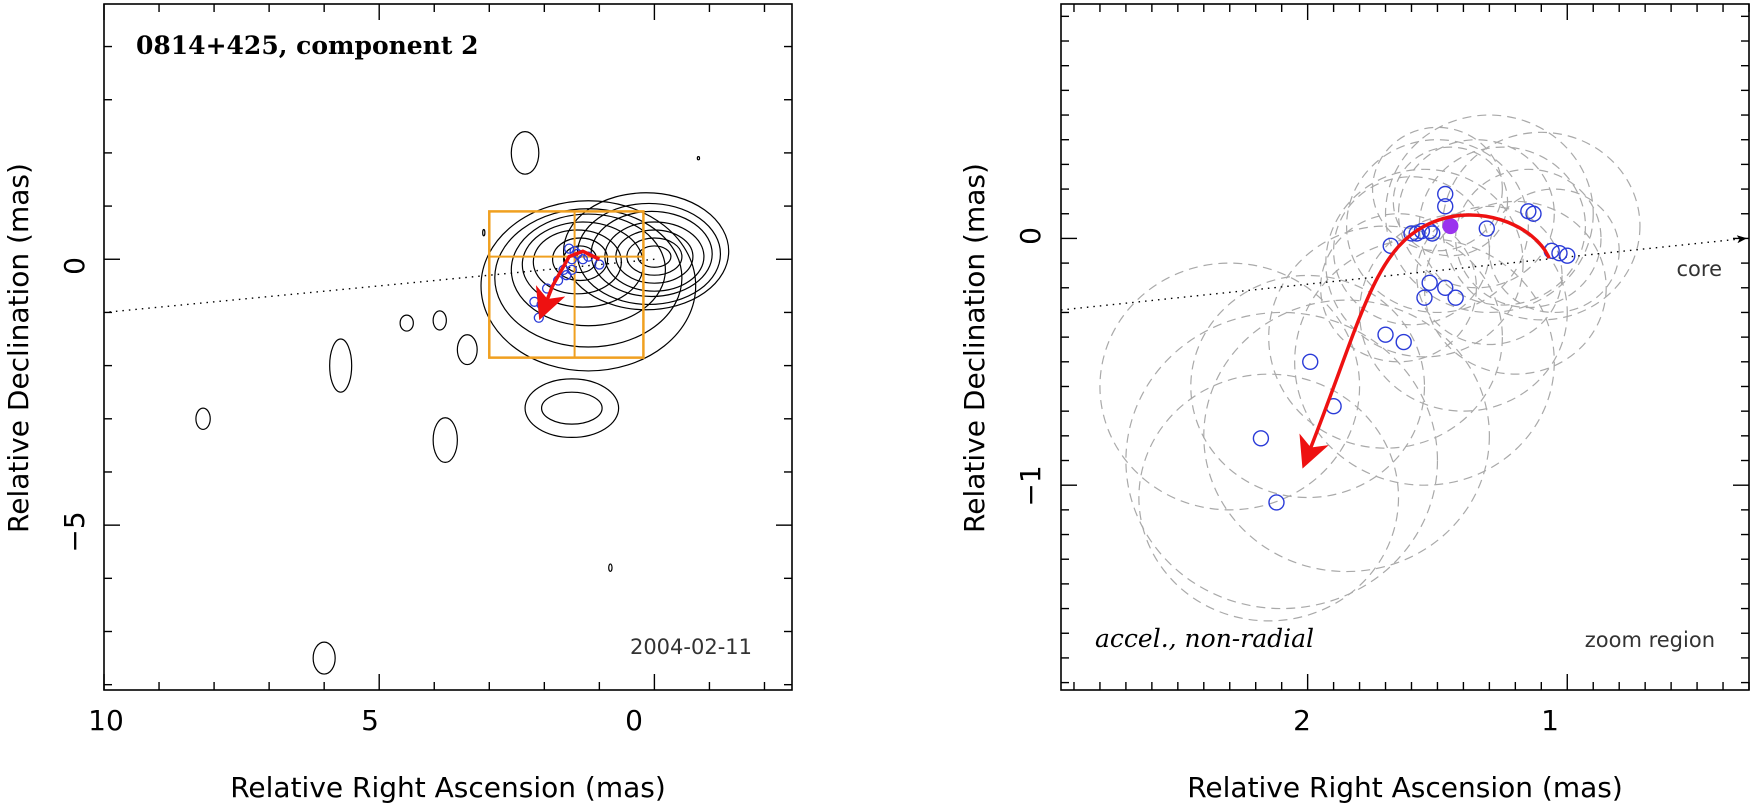 This screenshot has width=1753, height=811. What do you see at coordinates (18, 348) in the screenshot?
I see `left-y-axis-title: Relative Declination (mas)` at bounding box center [18, 348].